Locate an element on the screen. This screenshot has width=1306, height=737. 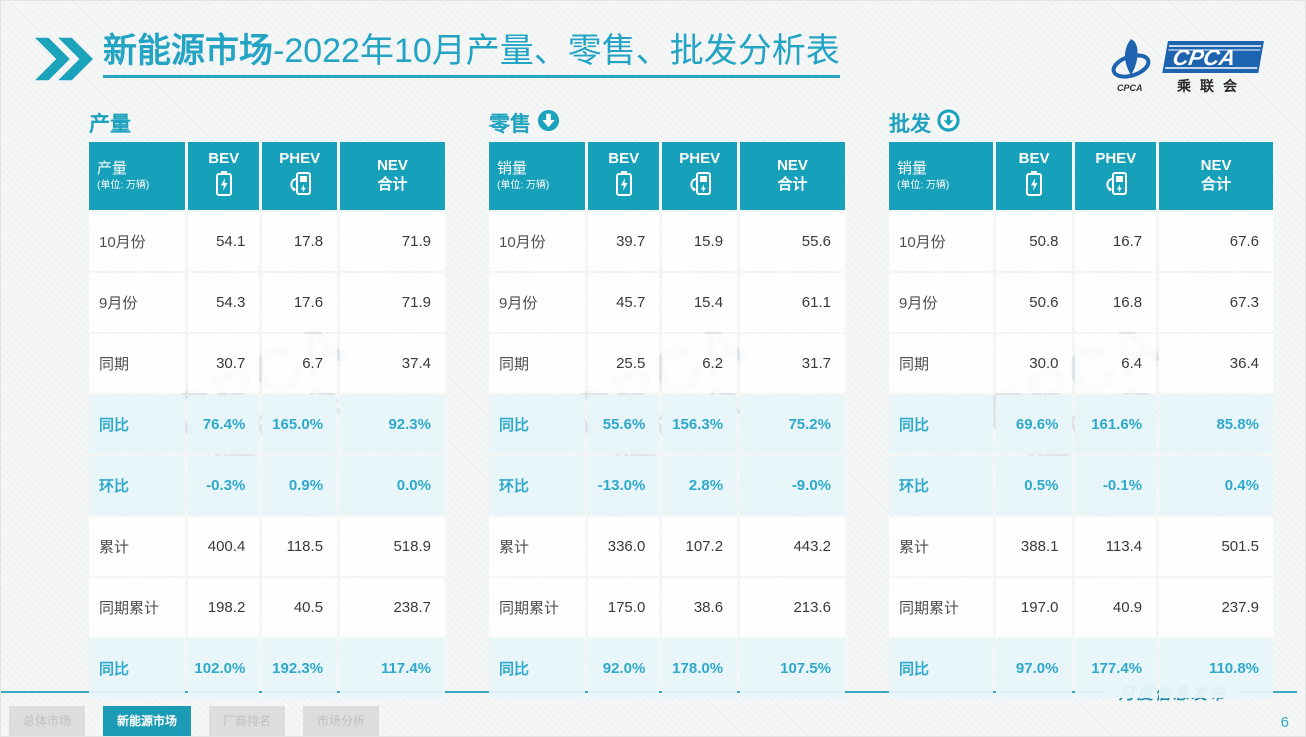
cell-value: 67.3 is located at coordinates (1216, 302).